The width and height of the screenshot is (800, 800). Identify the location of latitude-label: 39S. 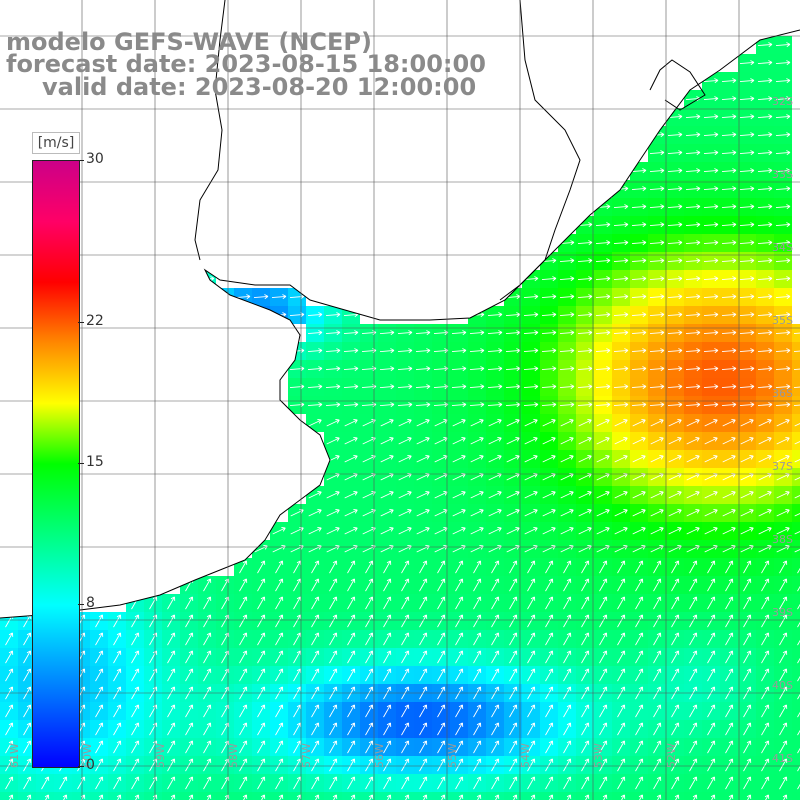
(782, 612).